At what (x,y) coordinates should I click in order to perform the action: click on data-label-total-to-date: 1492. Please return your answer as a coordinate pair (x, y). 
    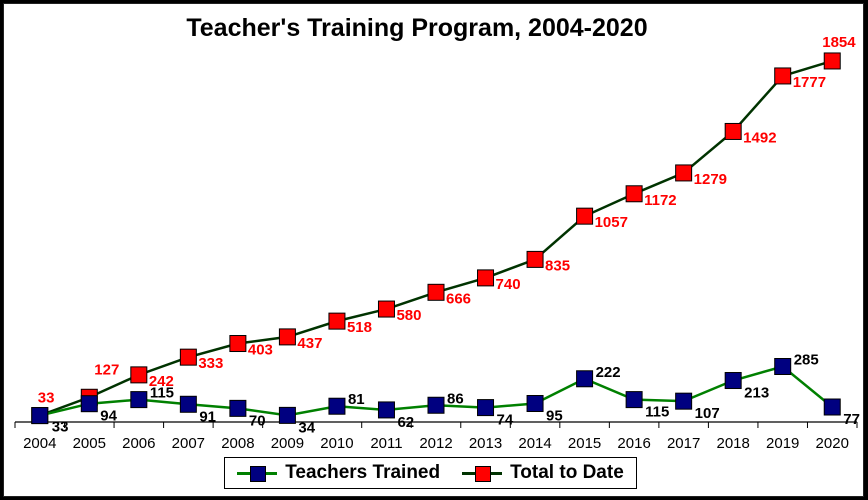
    Looking at the image, I should click on (759, 137).